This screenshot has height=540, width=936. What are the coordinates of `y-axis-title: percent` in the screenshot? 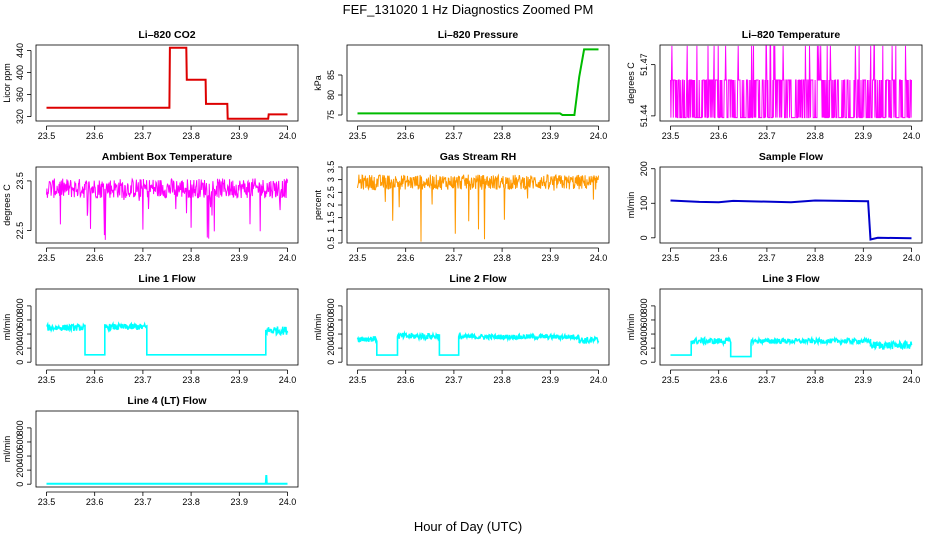 It's located at (318, 204).